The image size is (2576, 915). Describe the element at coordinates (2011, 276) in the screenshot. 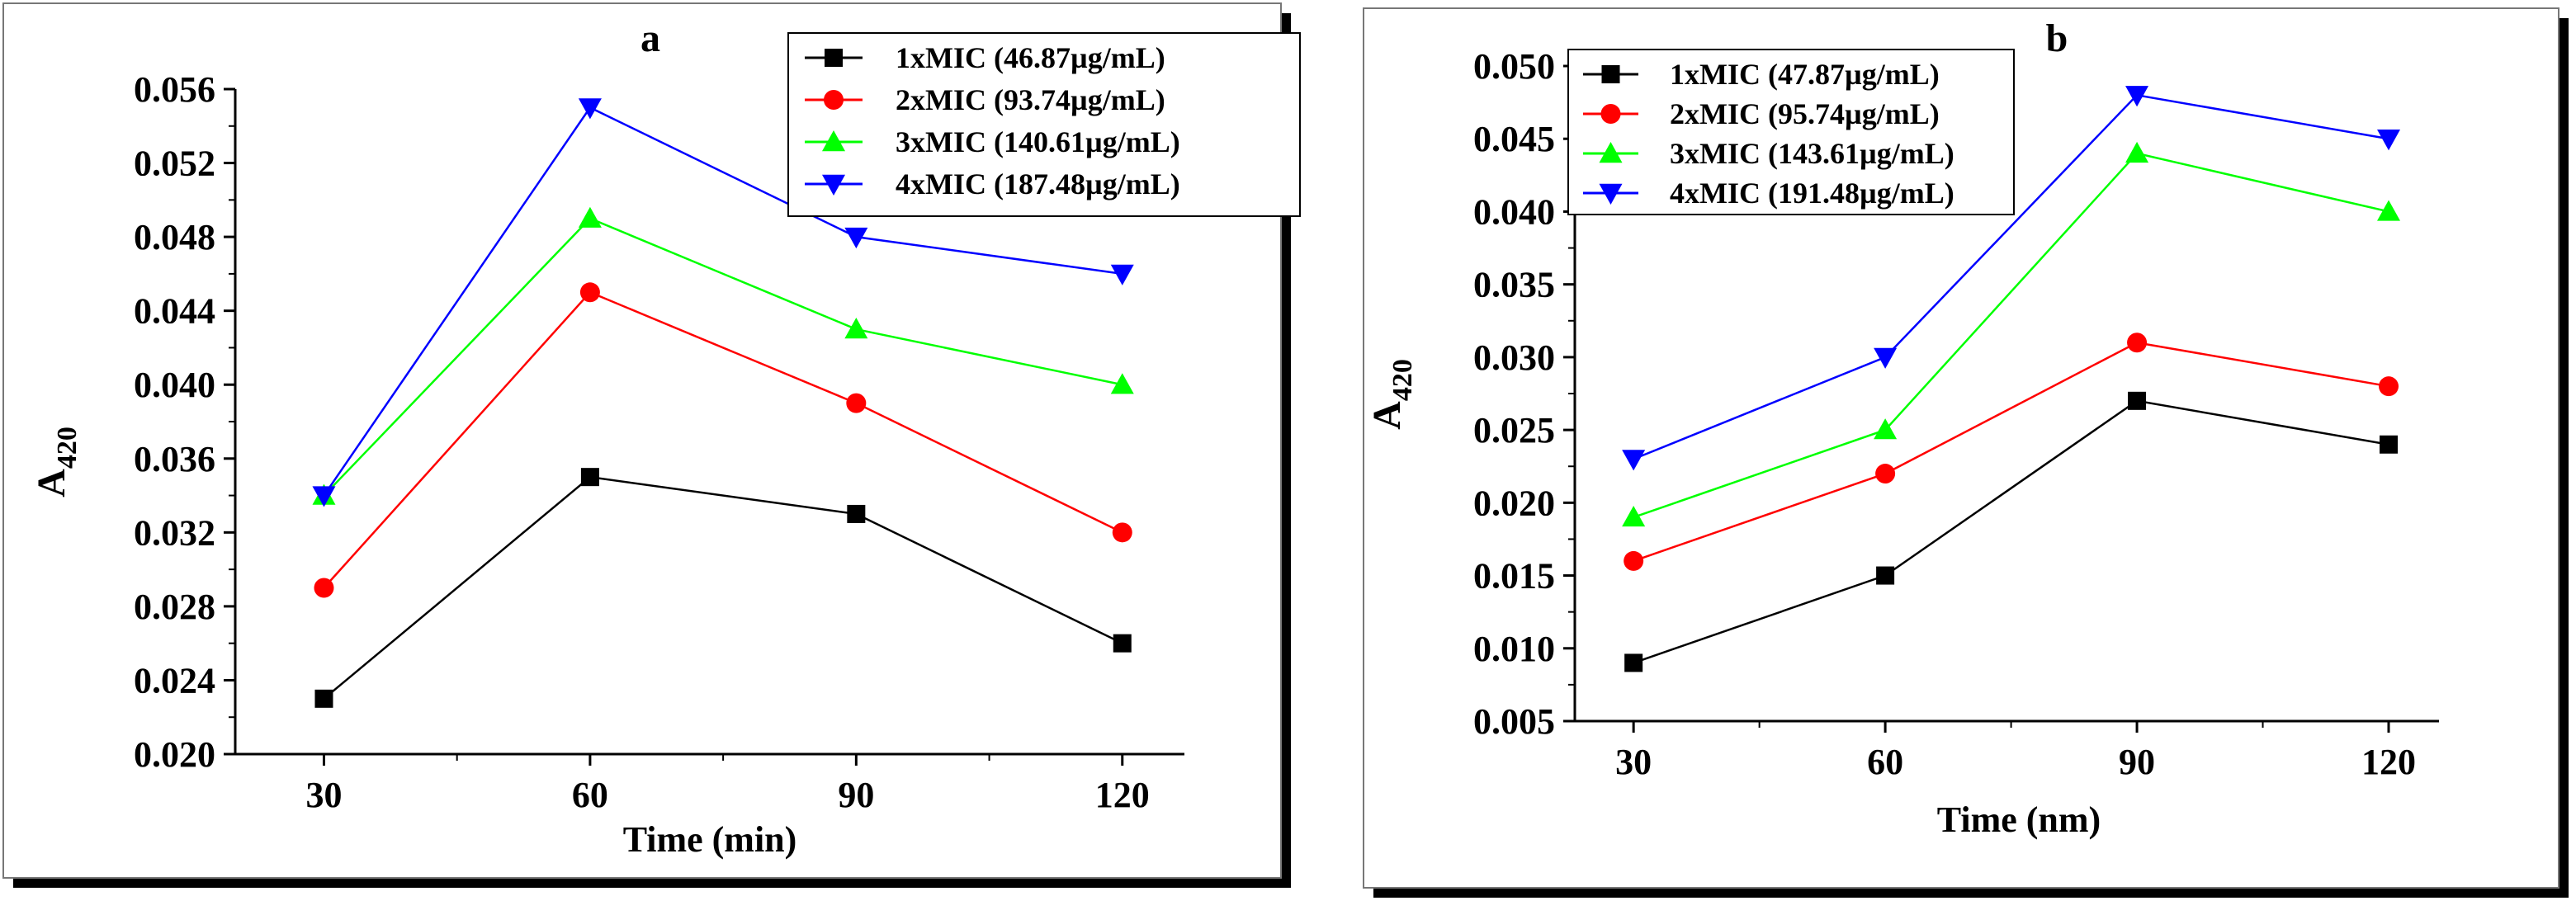

I see `panel-b-series-4-line` at that location.